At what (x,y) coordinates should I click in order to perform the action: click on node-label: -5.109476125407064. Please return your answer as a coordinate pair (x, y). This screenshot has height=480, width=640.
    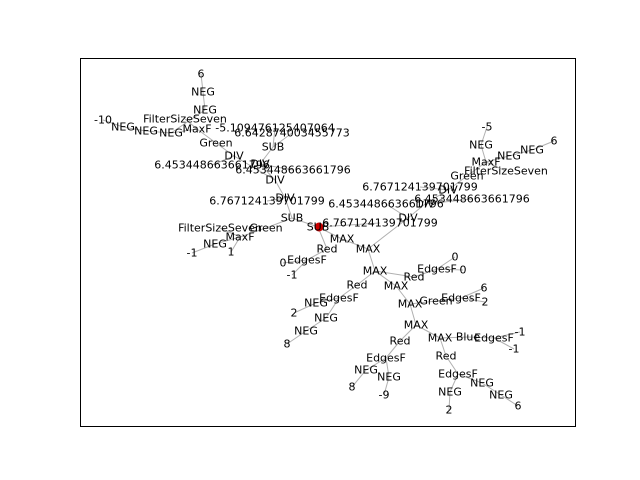
    Looking at the image, I should click on (274, 128).